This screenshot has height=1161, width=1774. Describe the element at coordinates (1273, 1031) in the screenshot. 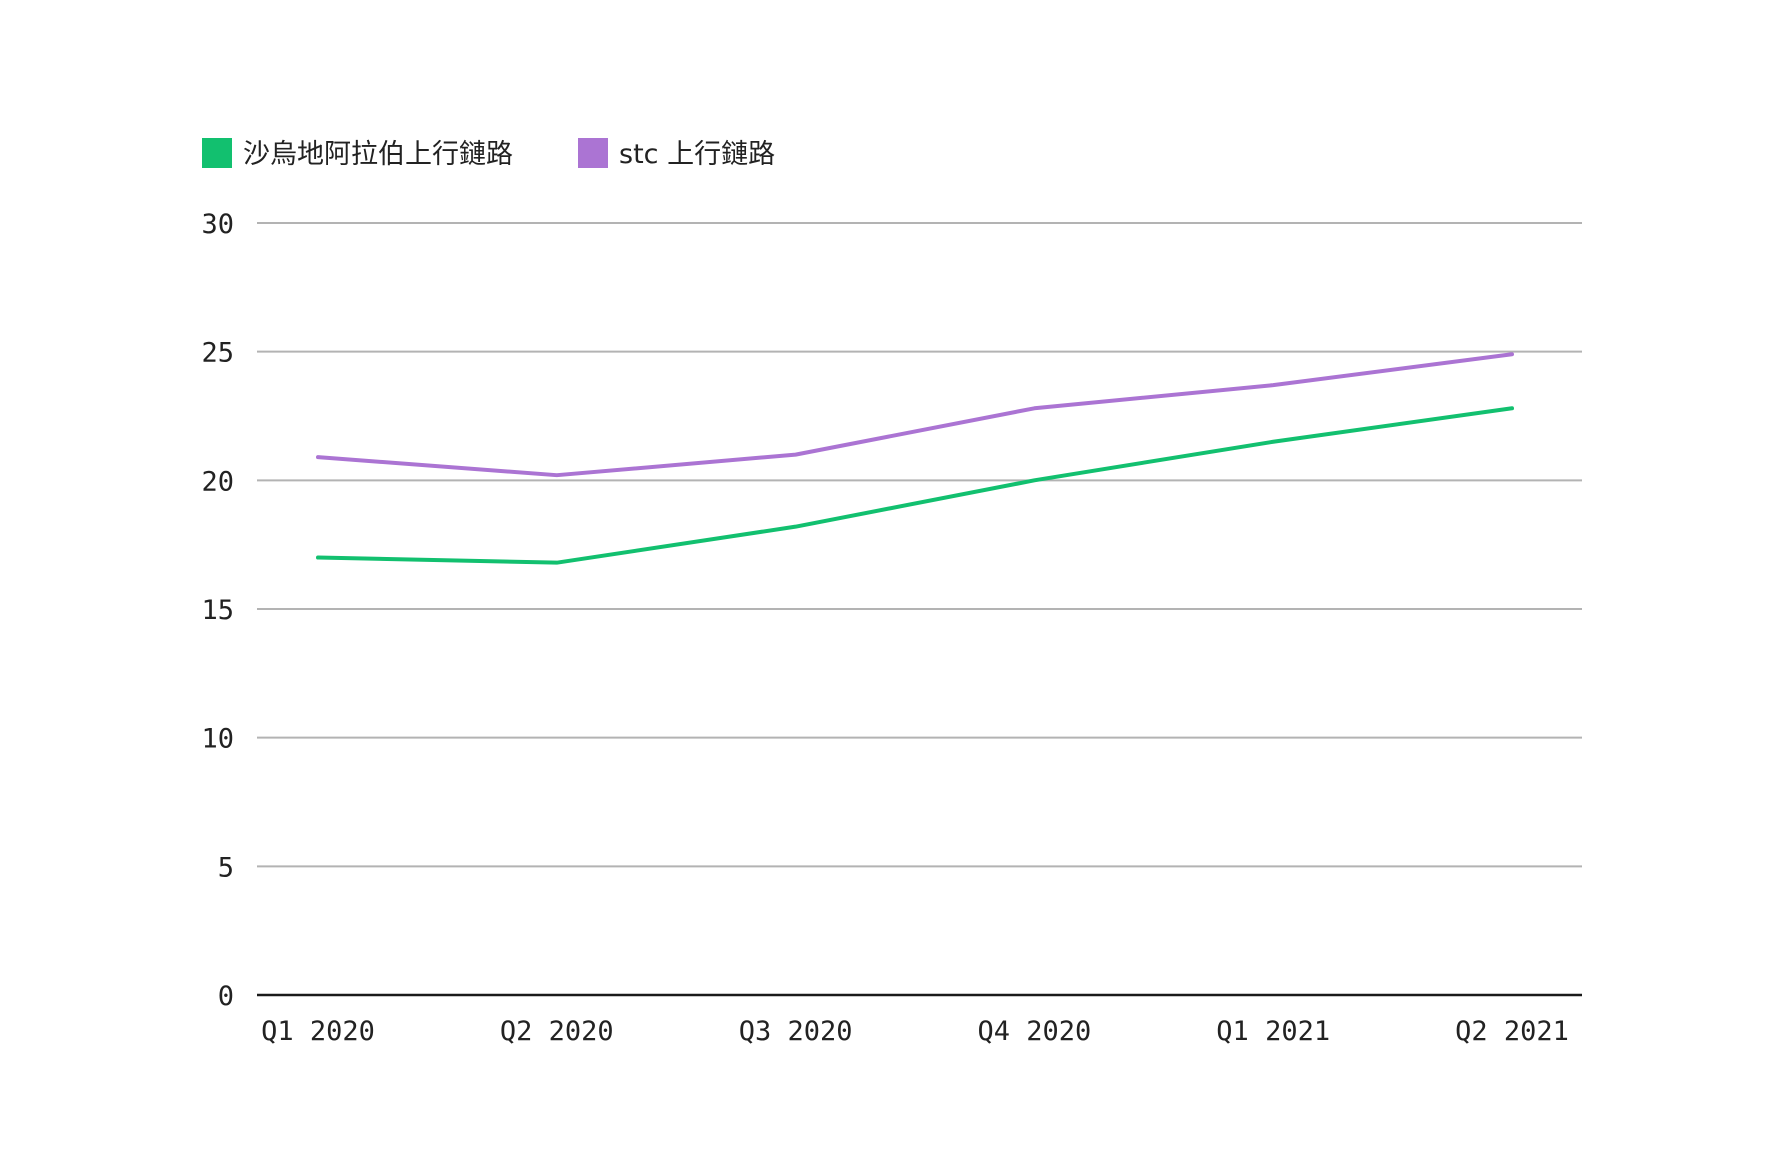

I see `x-tick-label: Q1 2021` at that location.